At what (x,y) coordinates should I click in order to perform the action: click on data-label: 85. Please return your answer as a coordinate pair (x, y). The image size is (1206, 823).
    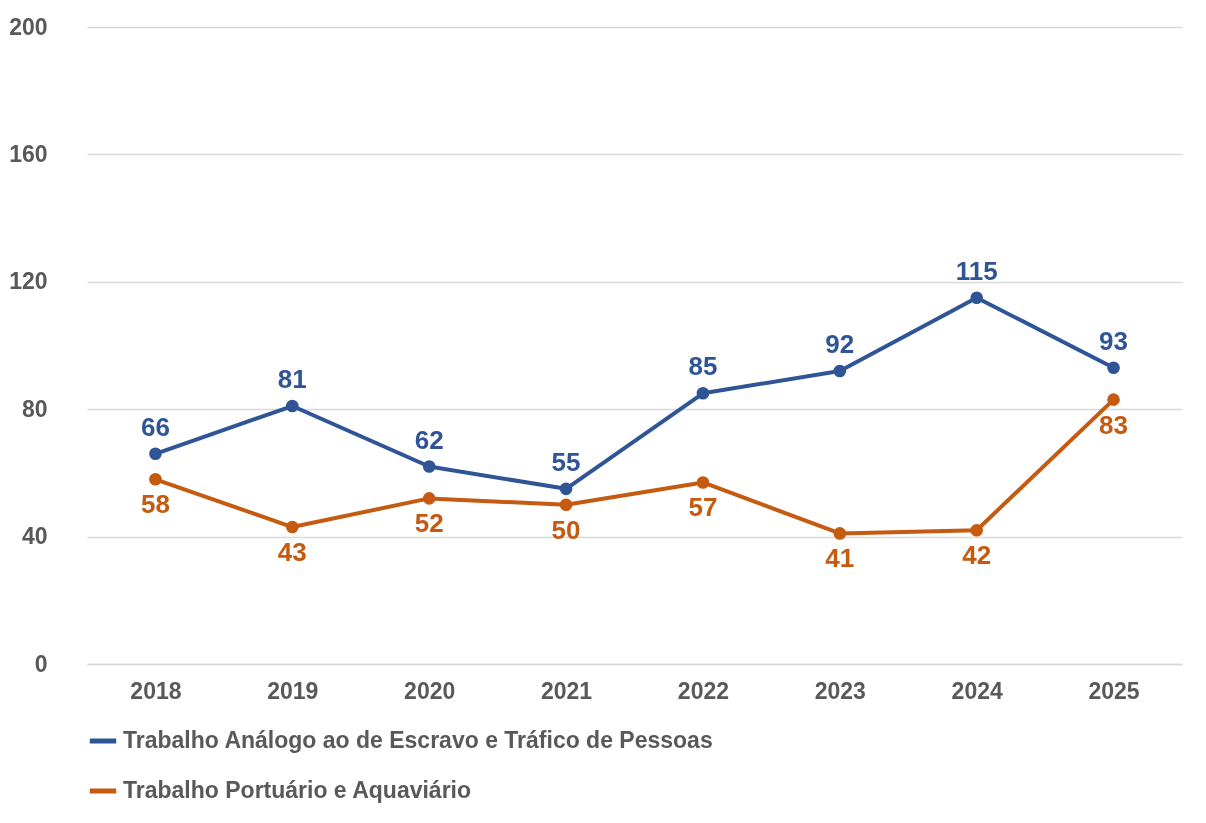
    Looking at the image, I should click on (703, 366).